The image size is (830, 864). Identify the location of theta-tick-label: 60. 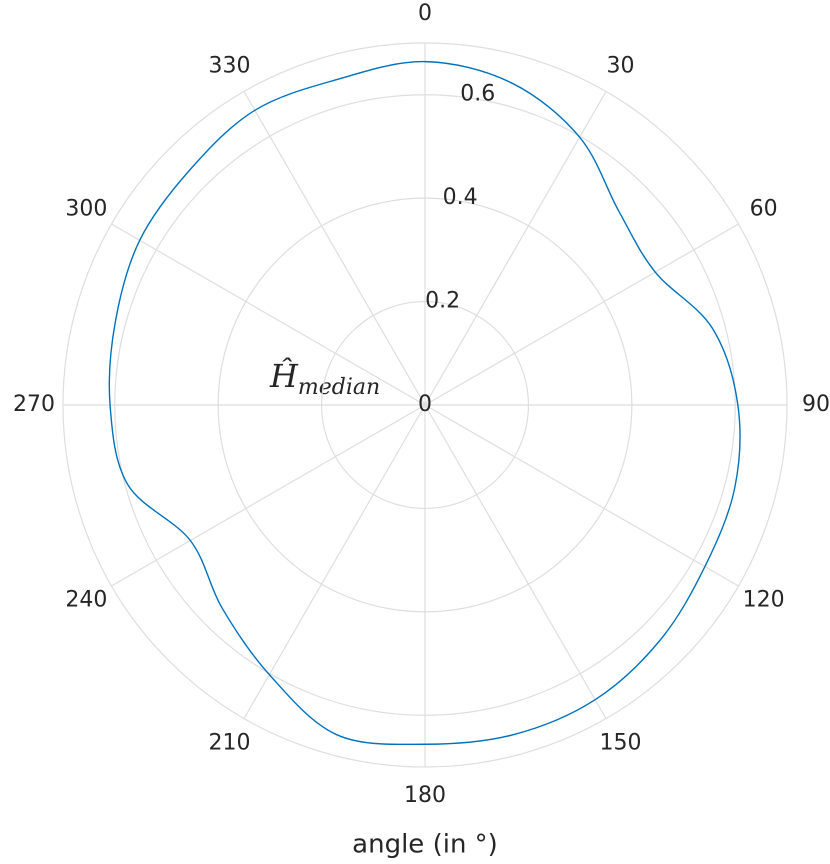
(764, 209).